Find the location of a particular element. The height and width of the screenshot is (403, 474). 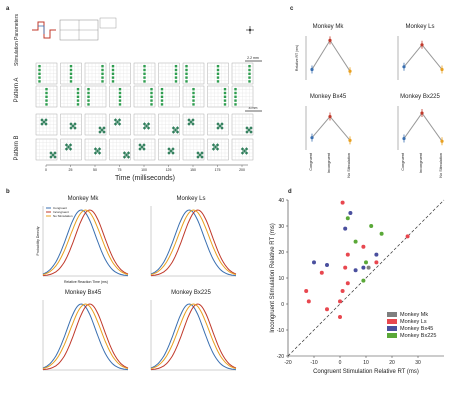

density-legend-label: No Stimulation is located at coordinates (63, 216).